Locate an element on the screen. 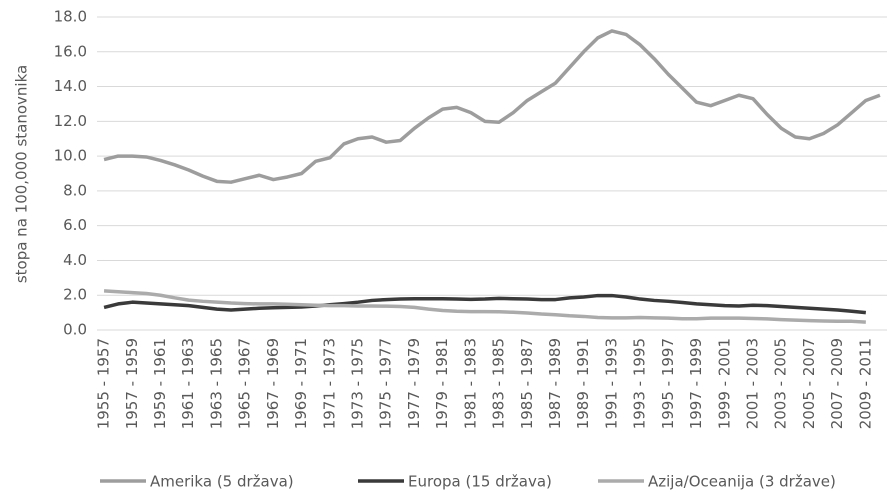  legend-label: Europa (15 država) is located at coordinates (480, 482).